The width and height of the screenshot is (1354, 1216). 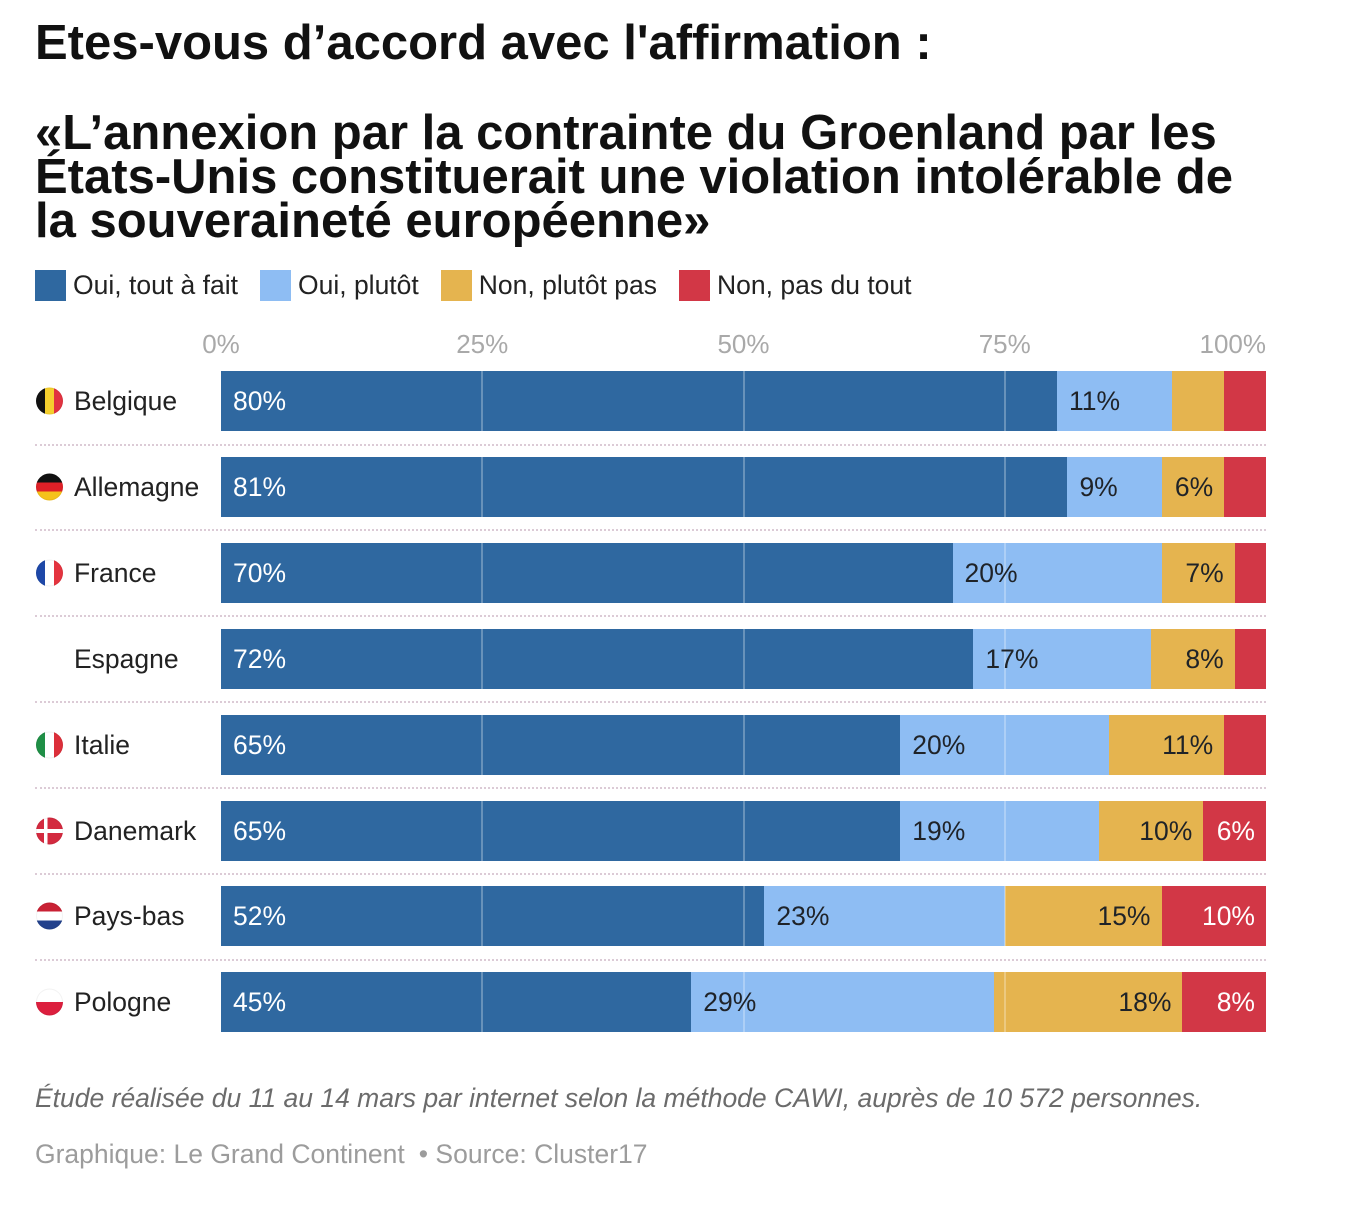 I want to click on data-label: 7%, so click(x=1204, y=572).